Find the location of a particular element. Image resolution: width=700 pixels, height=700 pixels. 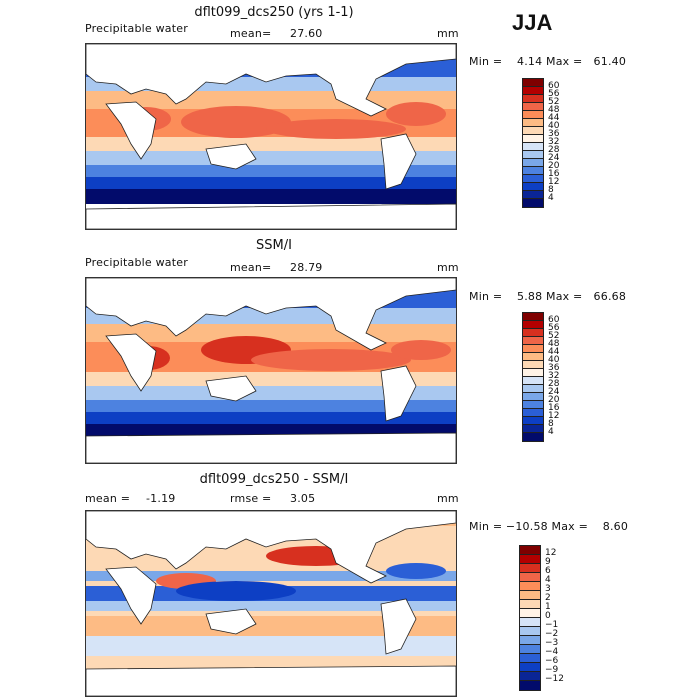

tick-label: 24 is located at coordinates (554, 158).